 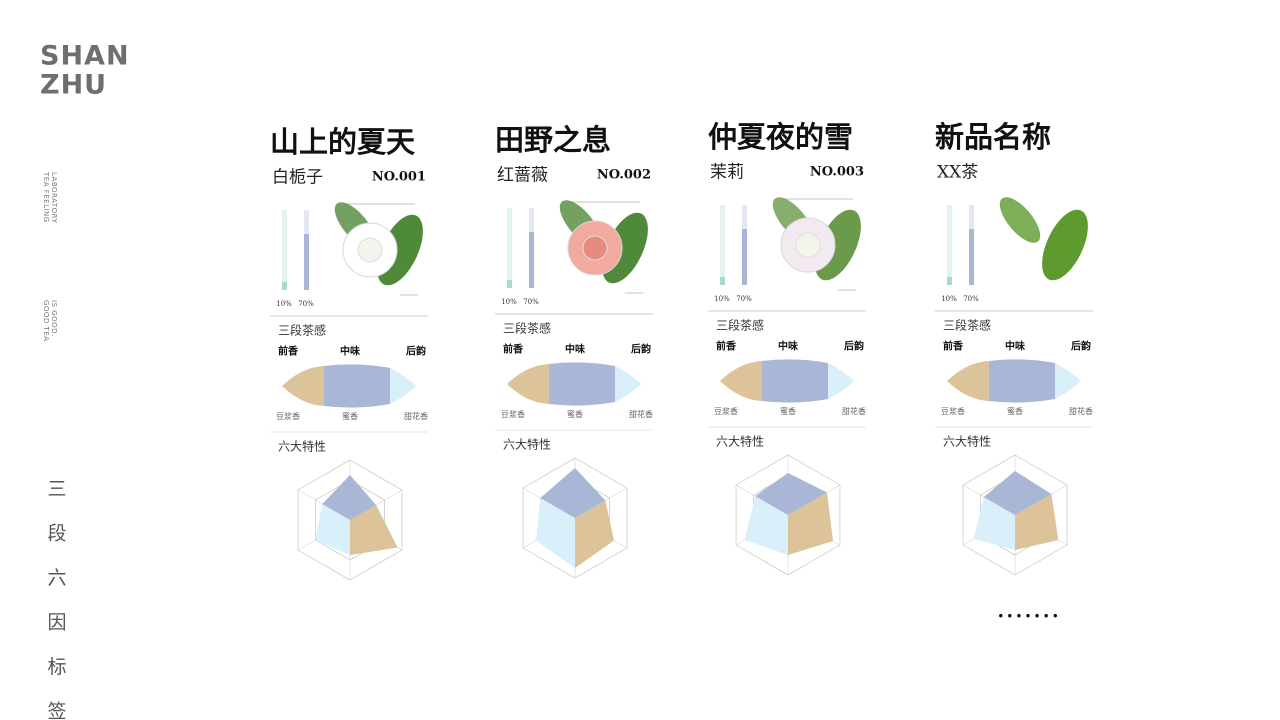 I want to click on pagination: •••••••, so click(x=1029, y=617).